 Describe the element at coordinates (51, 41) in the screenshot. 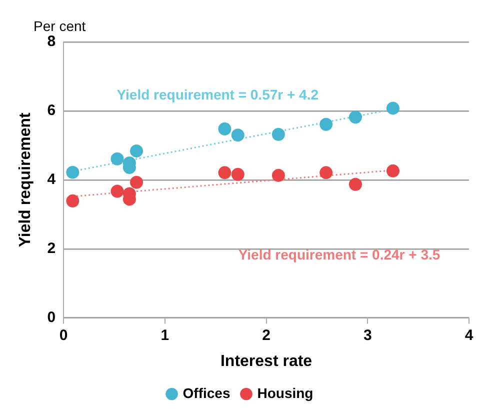

I see `y-tick-label: 8` at that location.